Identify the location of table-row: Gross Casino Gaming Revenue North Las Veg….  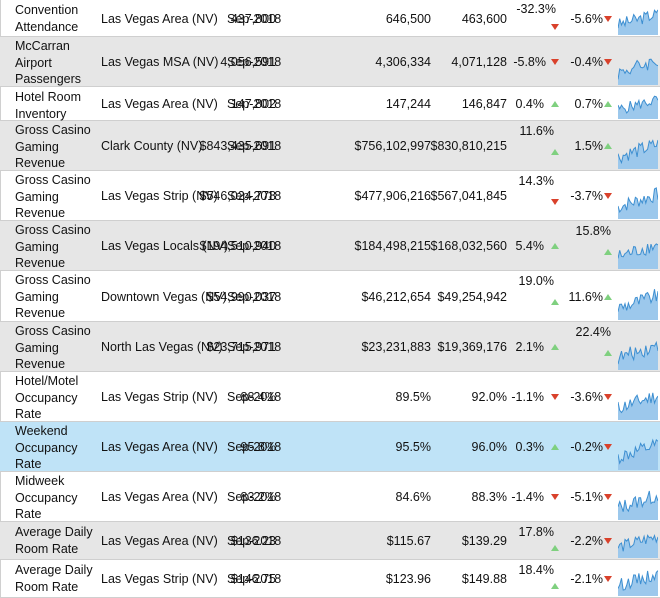
(330, 347).